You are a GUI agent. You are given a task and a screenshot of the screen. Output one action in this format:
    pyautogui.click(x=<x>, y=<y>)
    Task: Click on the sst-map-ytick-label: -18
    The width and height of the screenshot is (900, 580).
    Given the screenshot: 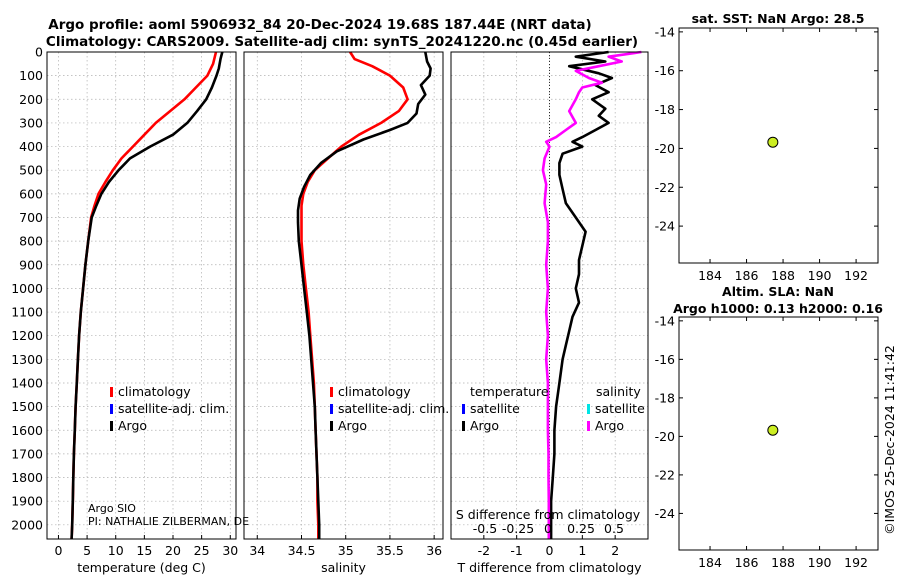 What is the action you would take?
    pyautogui.click(x=665, y=109)
    